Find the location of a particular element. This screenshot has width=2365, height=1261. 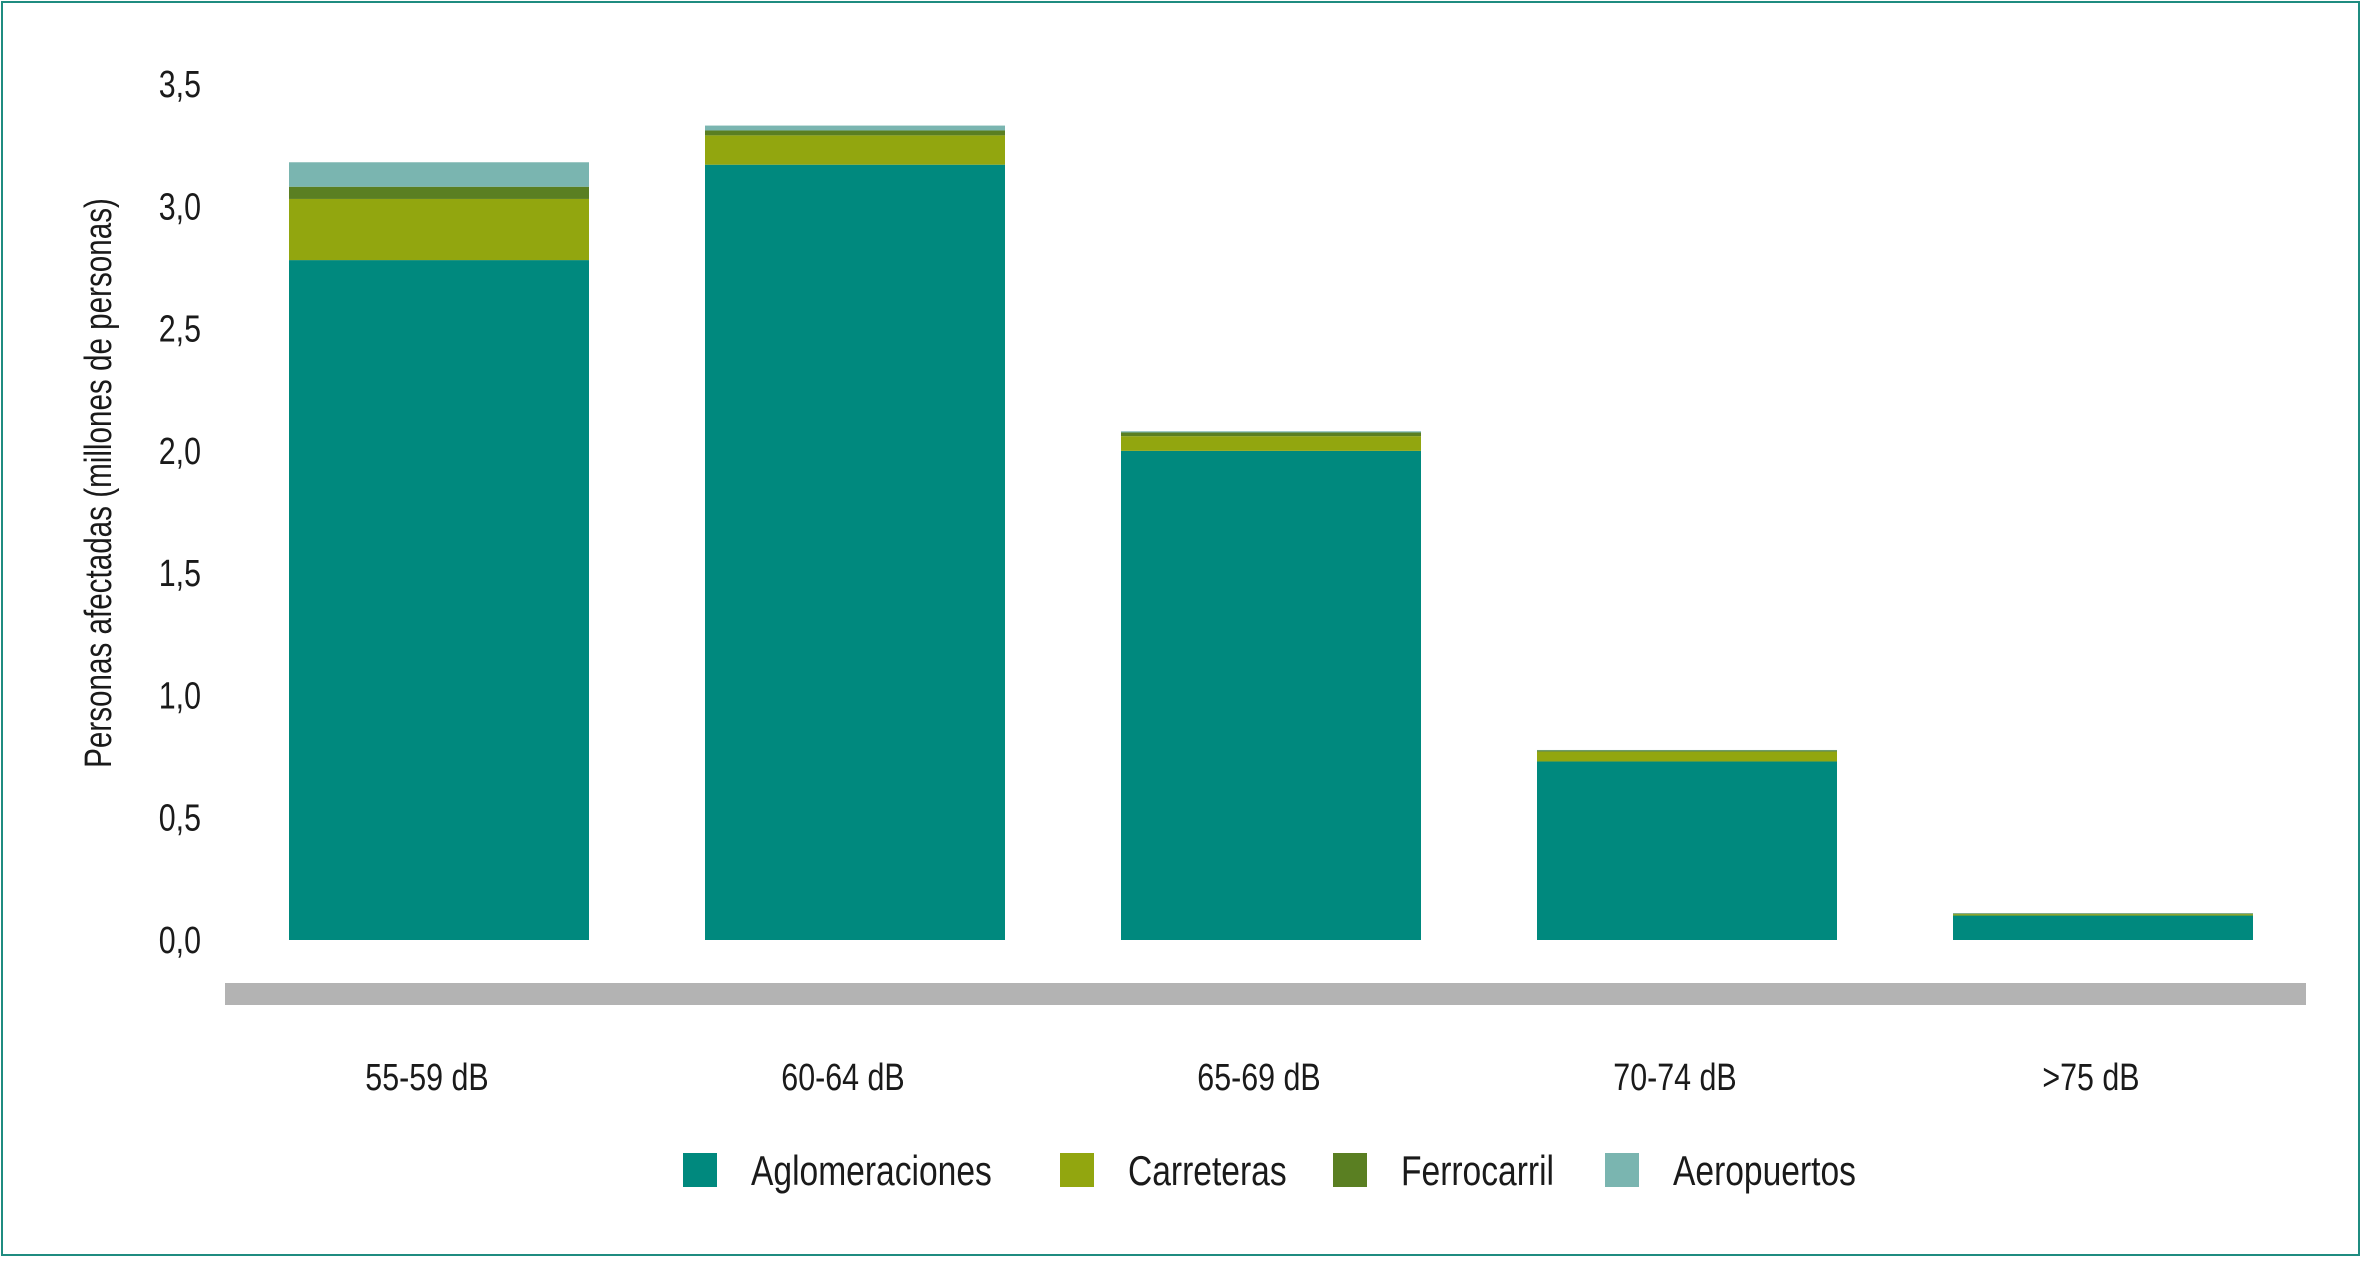

y-tick-label: 2,5 is located at coordinates (180, 329).